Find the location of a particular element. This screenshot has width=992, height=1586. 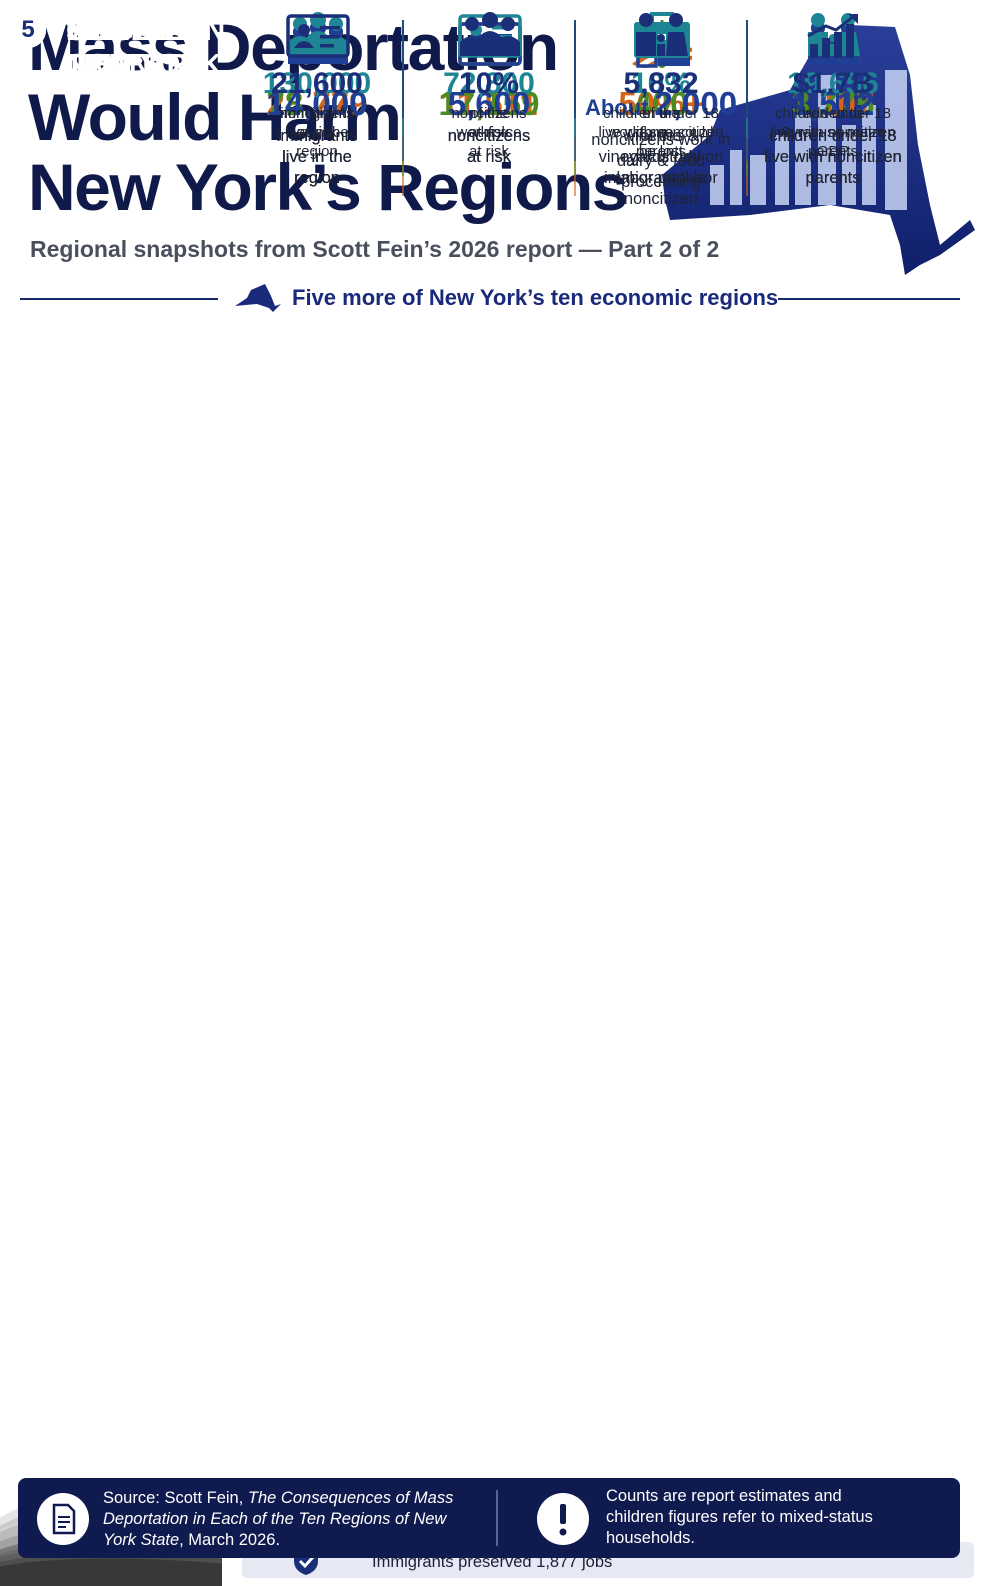

stat-desc-line: noncitizens is located at coordinates (489, 136).